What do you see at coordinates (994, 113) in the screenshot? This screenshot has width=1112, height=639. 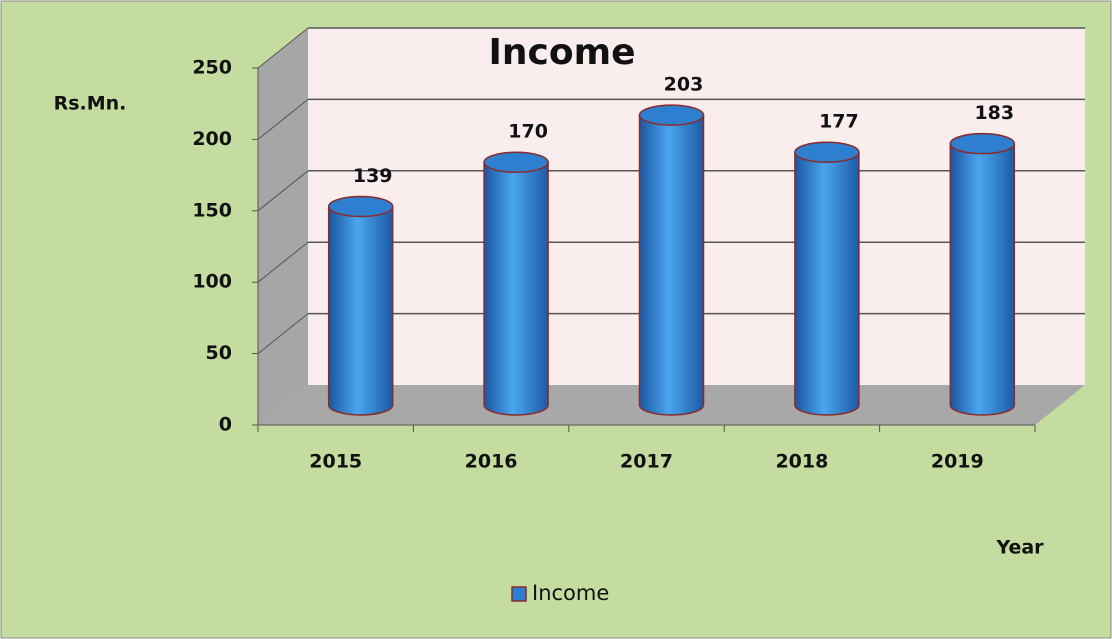 I see `data-label: 183` at bounding box center [994, 113].